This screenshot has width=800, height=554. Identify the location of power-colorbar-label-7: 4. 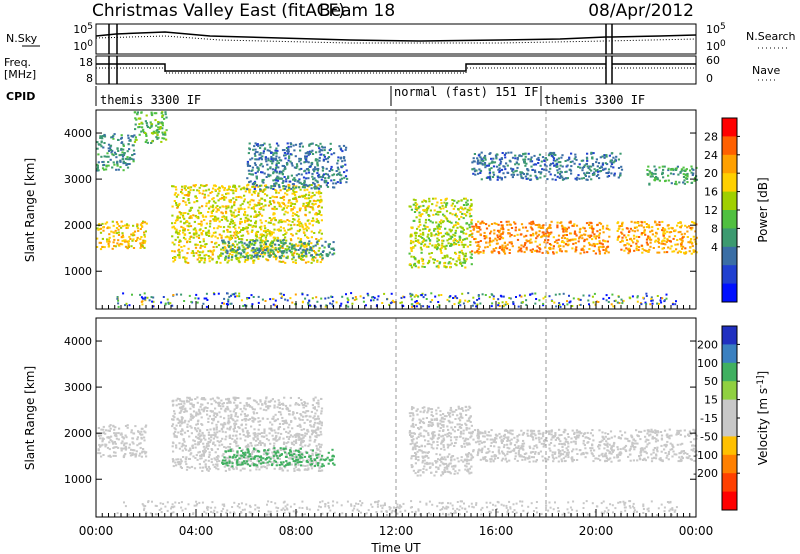
(714, 247).